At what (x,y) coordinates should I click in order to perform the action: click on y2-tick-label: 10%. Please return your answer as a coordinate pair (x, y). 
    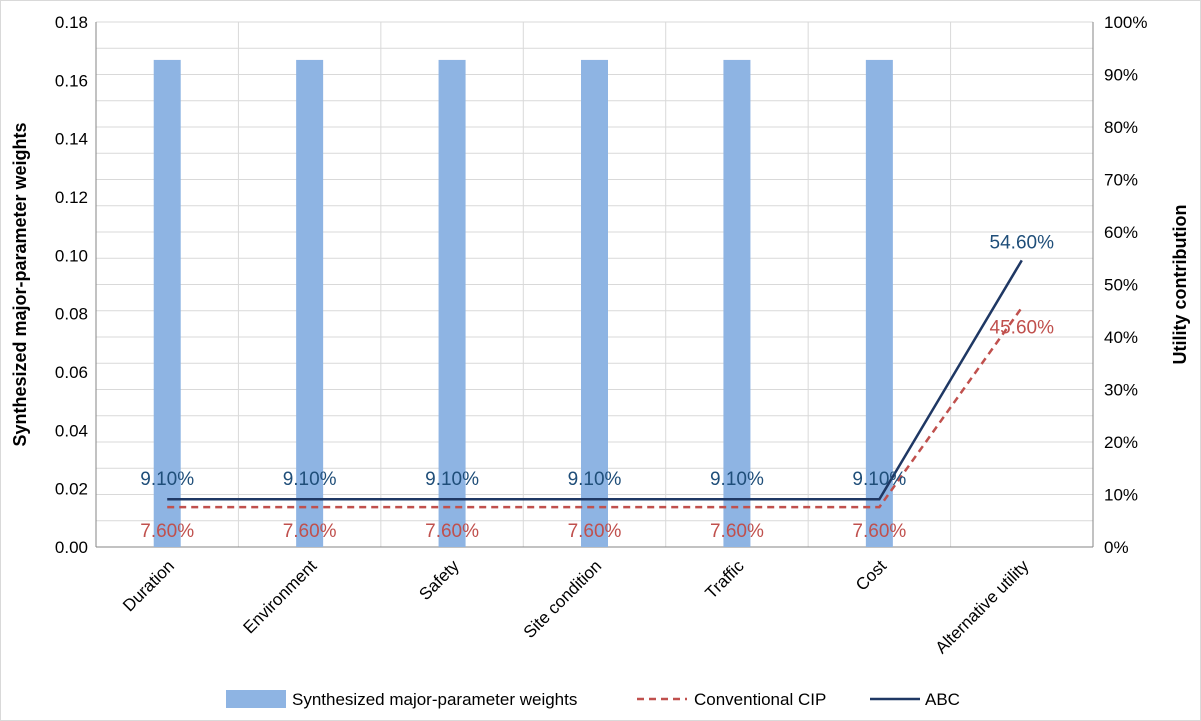
    Looking at the image, I should click on (1121, 495).